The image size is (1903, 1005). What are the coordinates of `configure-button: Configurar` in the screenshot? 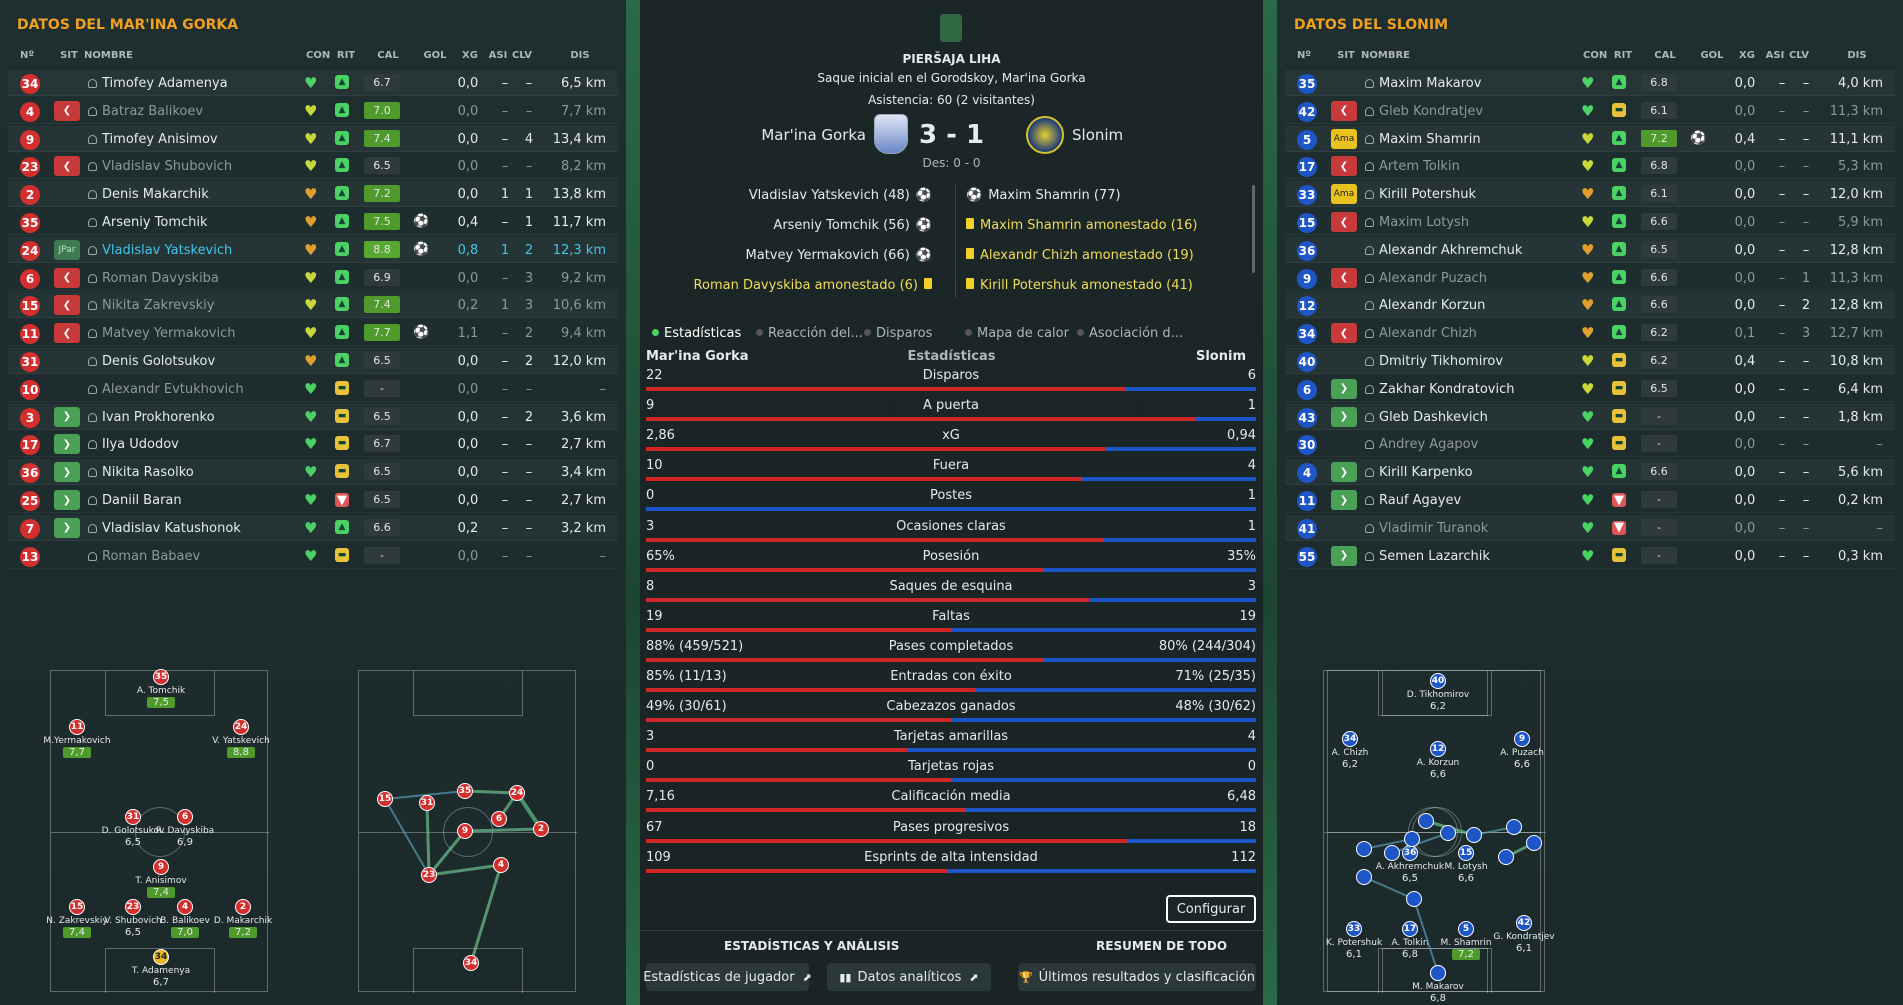 It's located at (1211, 909).